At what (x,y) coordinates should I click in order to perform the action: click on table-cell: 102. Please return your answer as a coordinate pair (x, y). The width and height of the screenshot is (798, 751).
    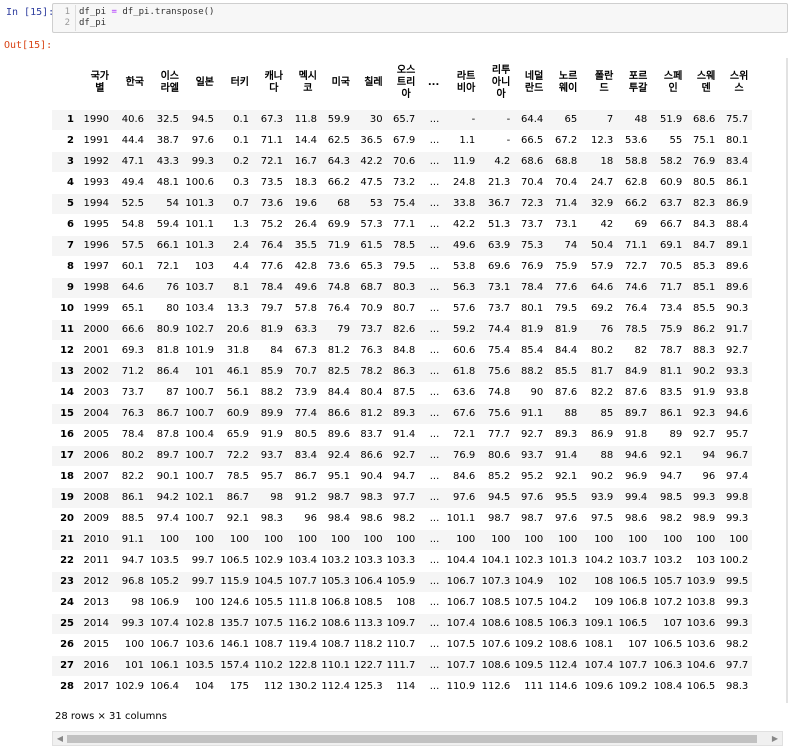
    Looking at the image, I should click on (564, 581).